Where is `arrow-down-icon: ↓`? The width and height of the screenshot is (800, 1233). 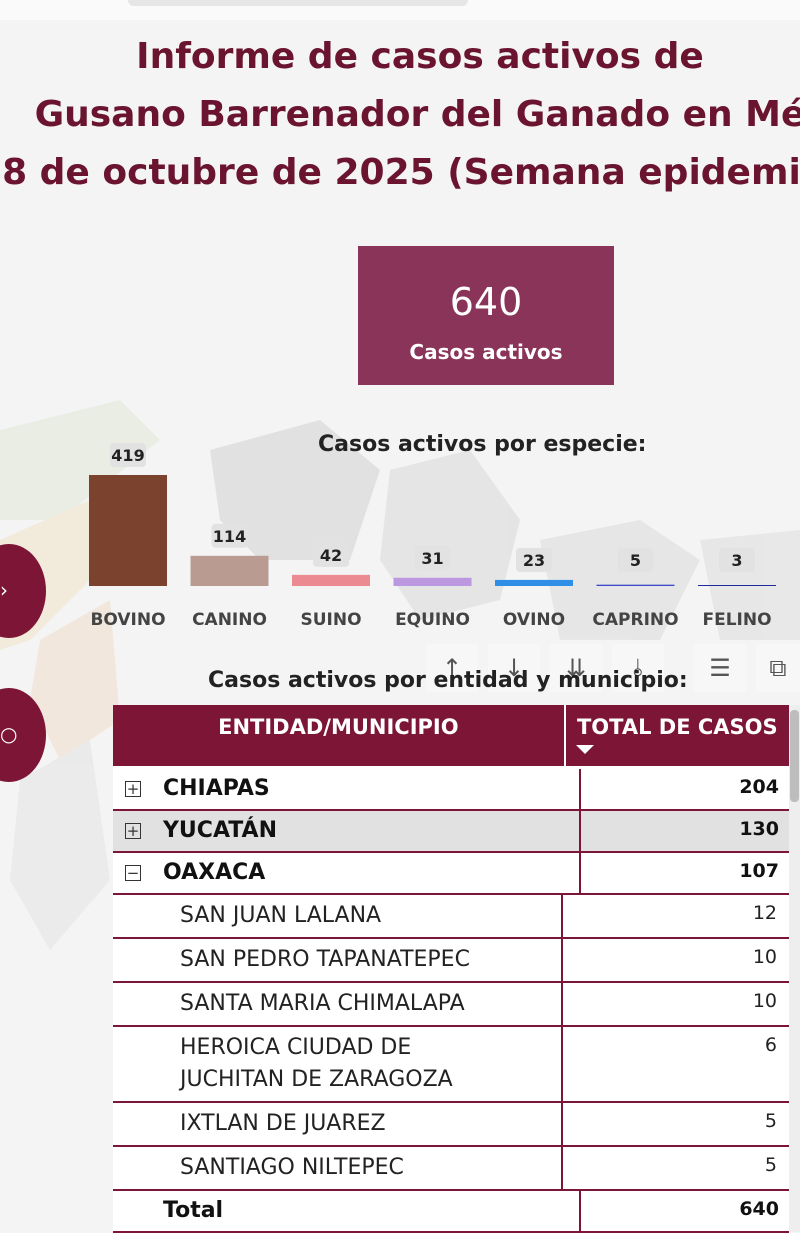
arrow-down-icon: ↓ is located at coordinates (514, 668).